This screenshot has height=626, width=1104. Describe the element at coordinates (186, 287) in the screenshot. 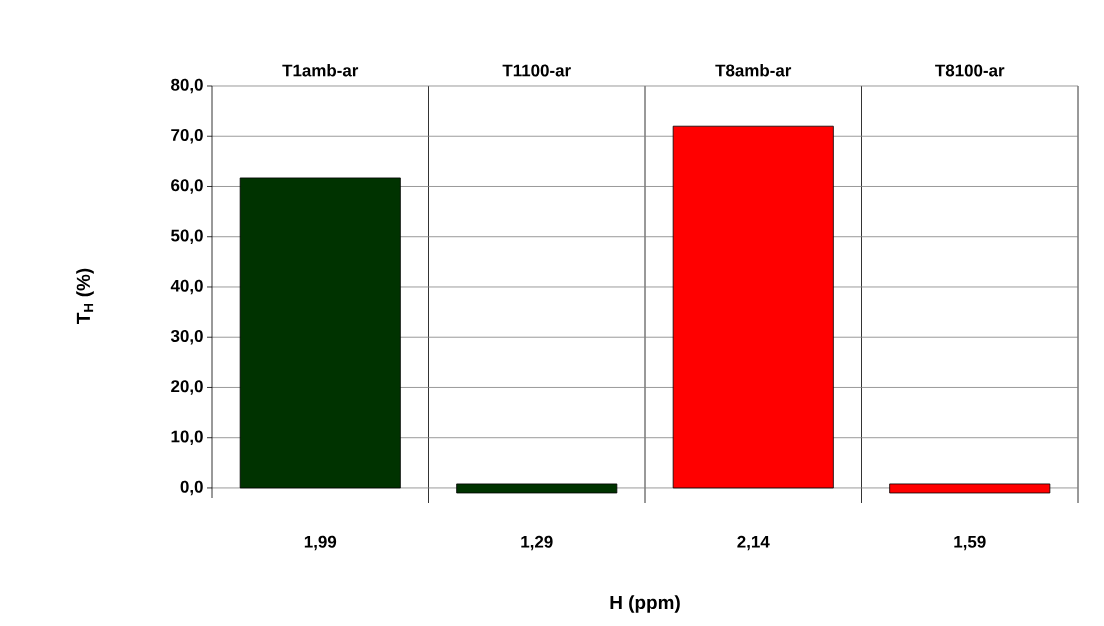

I see `y-tick-label: 40,0` at that location.